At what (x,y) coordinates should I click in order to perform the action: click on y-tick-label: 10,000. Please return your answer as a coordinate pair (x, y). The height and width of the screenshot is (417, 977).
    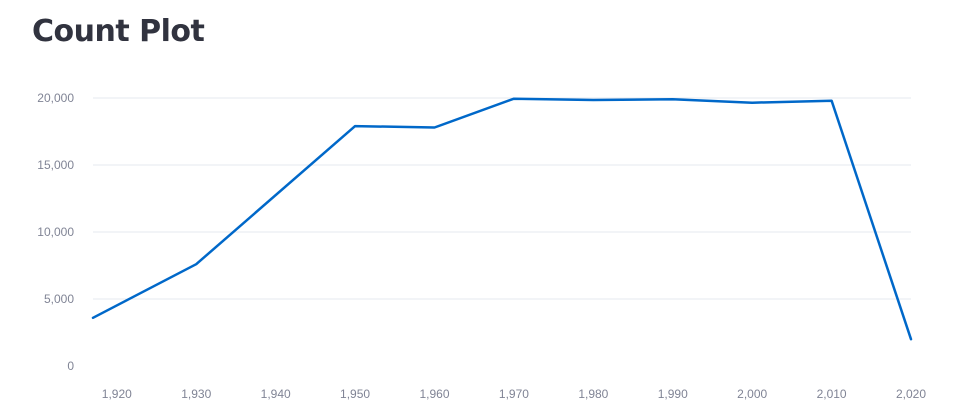
    Looking at the image, I should click on (55, 232).